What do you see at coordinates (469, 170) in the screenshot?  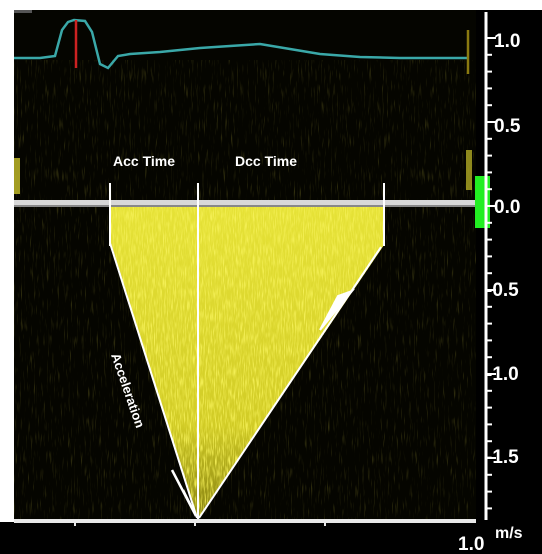 I see `right-edge-signal` at bounding box center [469, 170].